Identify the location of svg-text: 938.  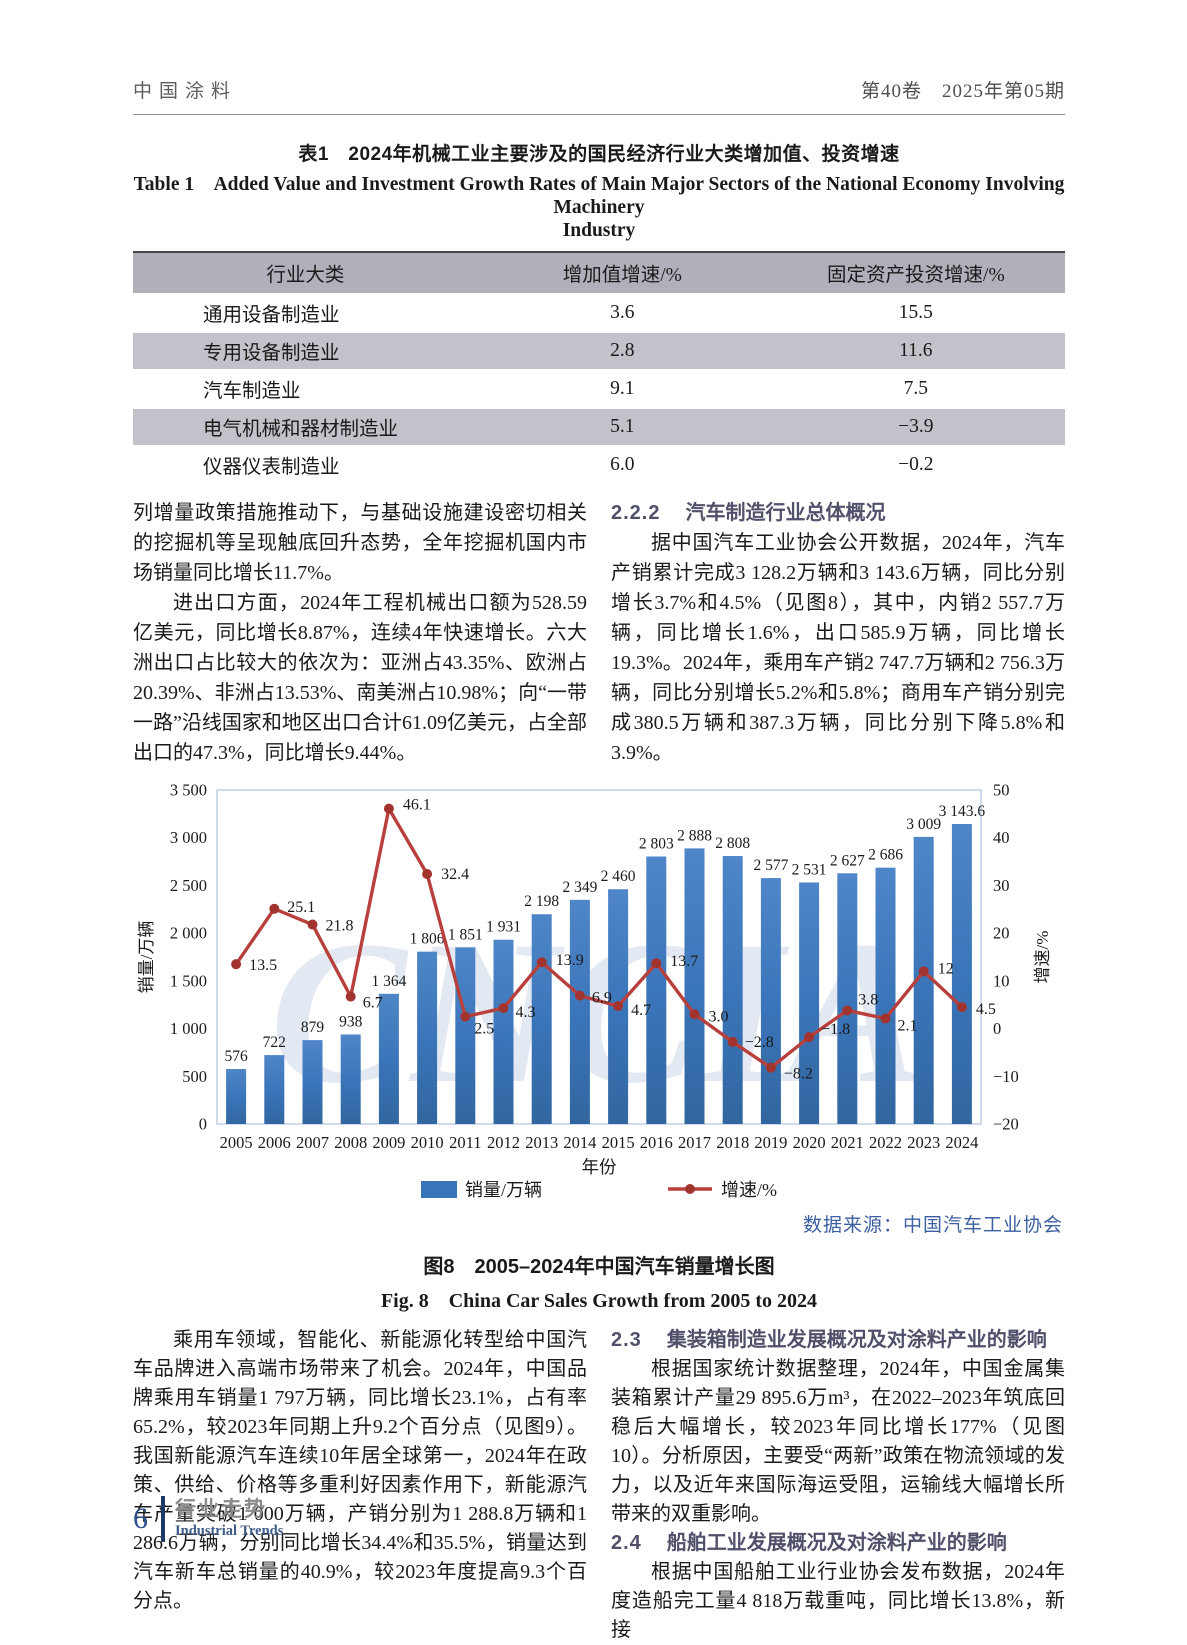
(351, 1021).